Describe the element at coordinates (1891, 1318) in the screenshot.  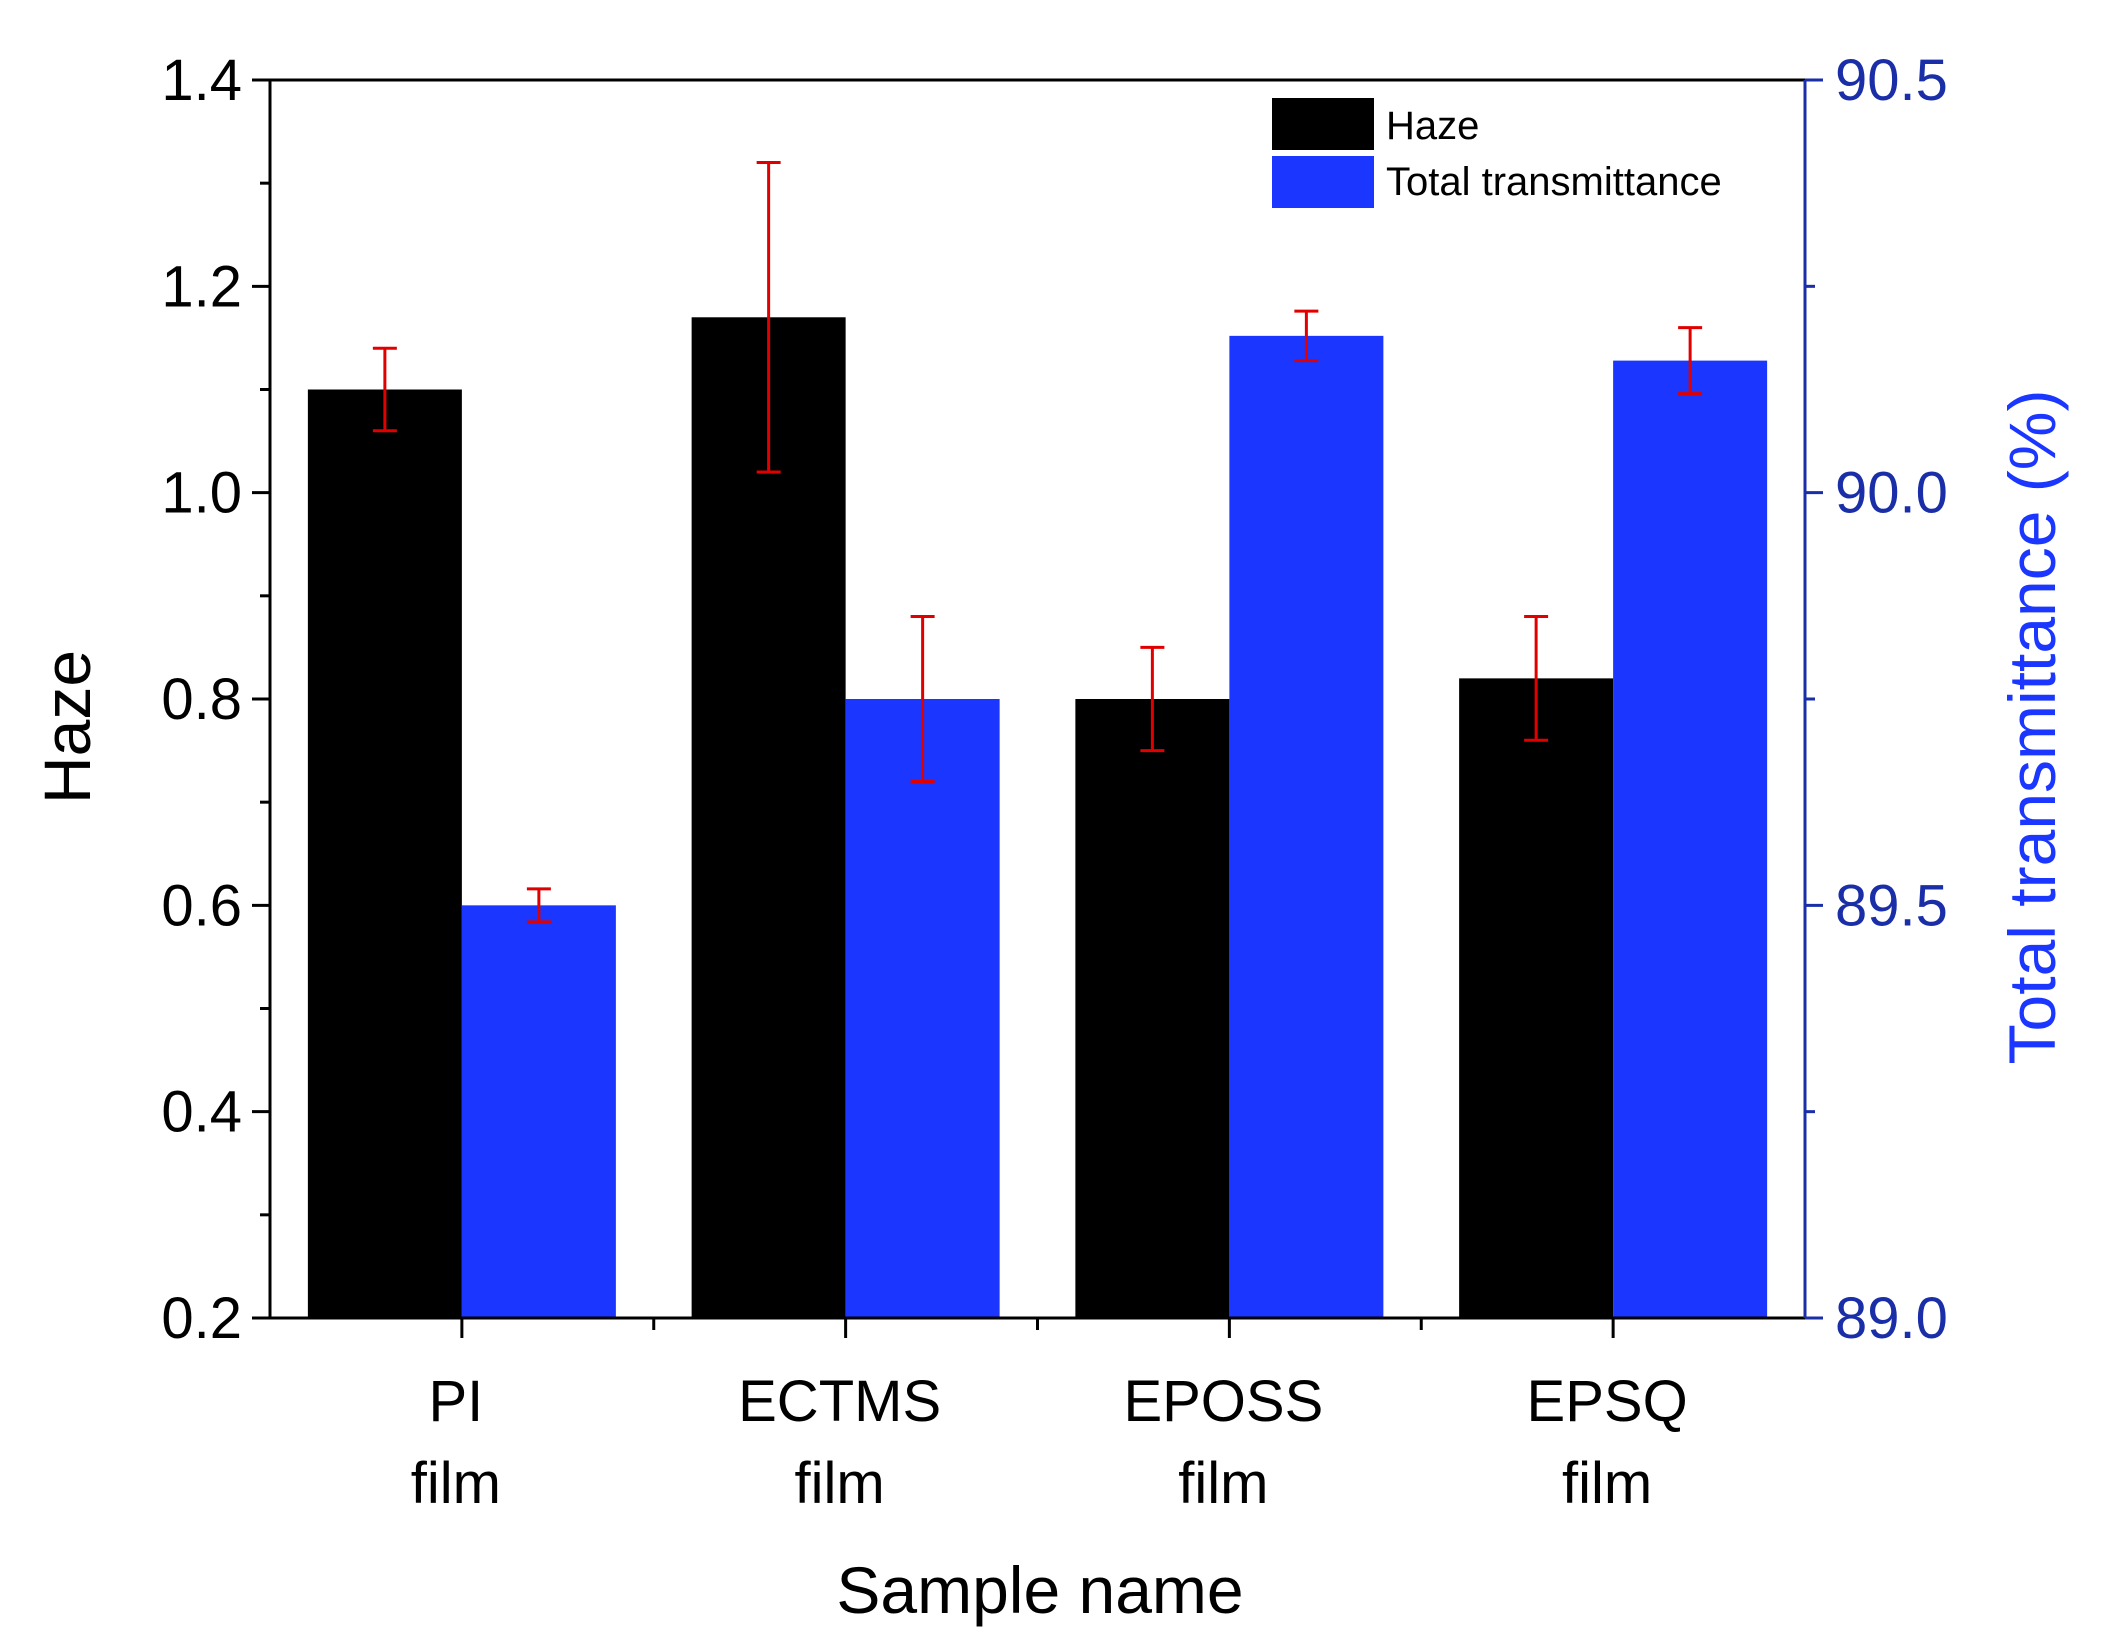
I see `y2-tick-label: 89.0` at that location.